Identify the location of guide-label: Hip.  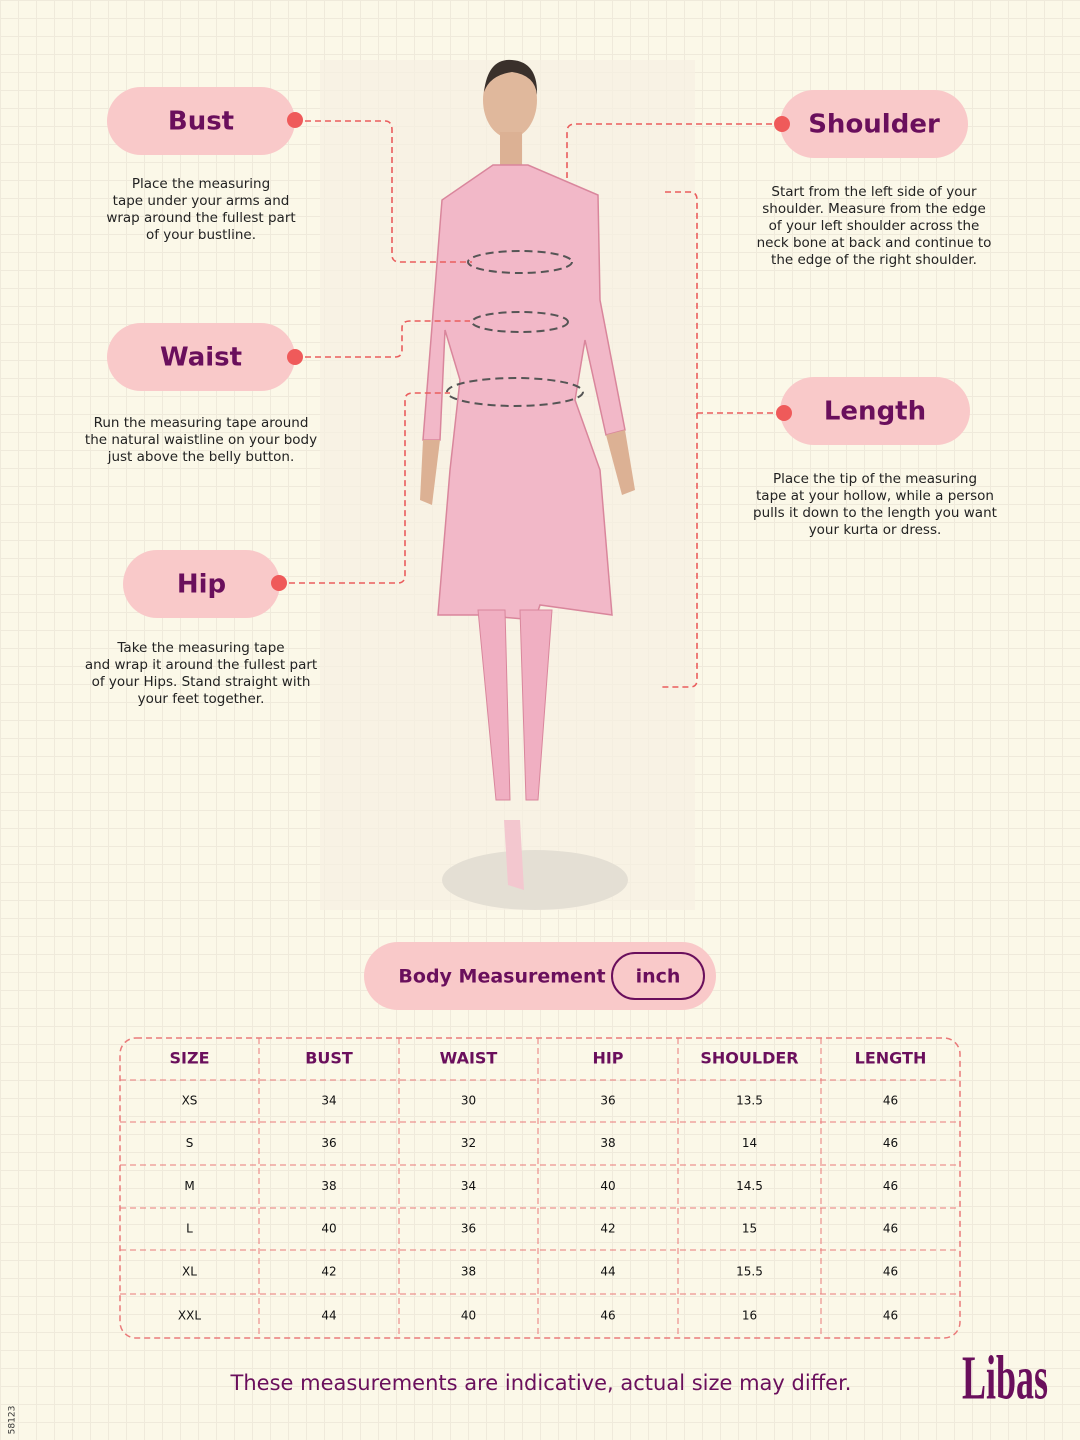
(201, 585).